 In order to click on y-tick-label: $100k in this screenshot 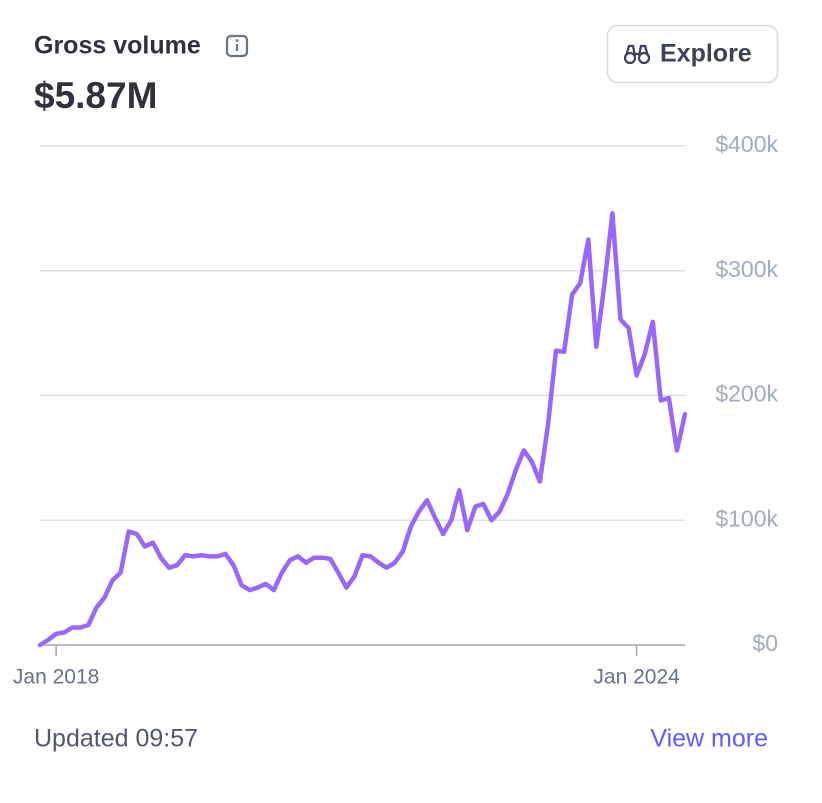, I will do `click(746, 518)`.